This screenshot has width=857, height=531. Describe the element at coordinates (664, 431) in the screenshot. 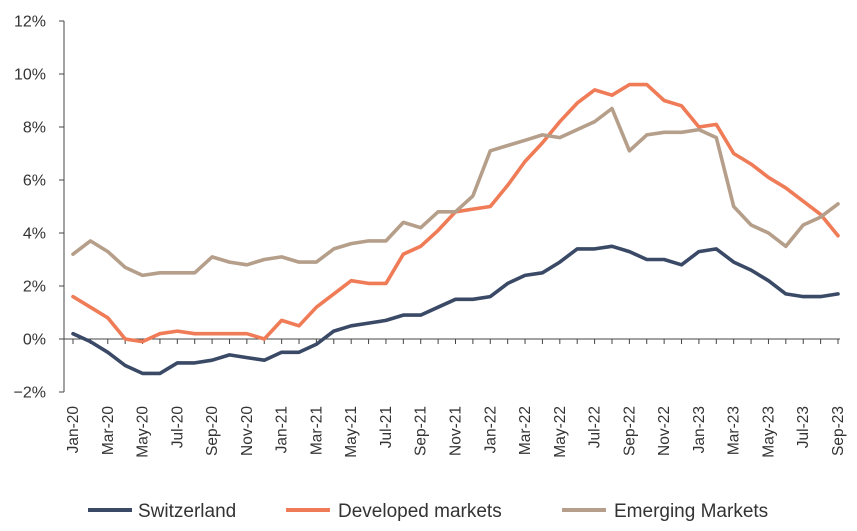

I see `x-tick-label: Nov-22` at that location.